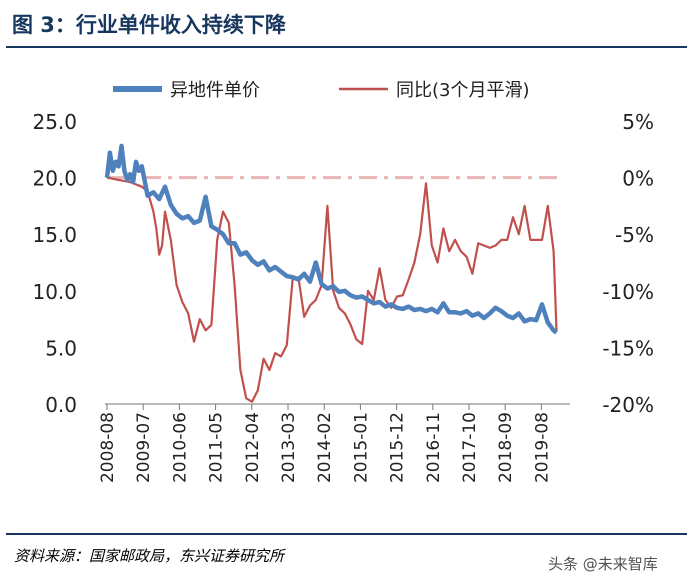 This screenshot has height=588, width=693. Describe the element at coordinates (542, 447) in the screenshot. I see `x-tick-label: 2019-08` at that location.